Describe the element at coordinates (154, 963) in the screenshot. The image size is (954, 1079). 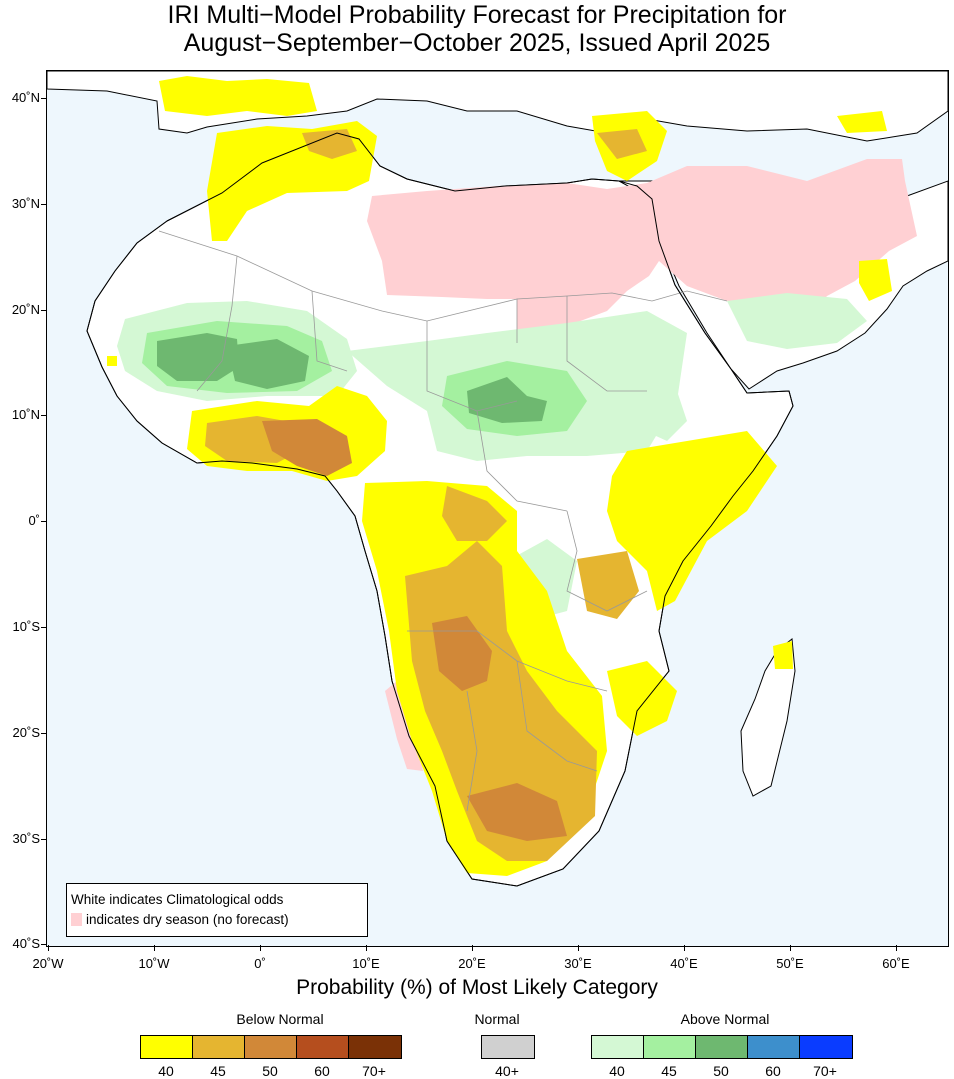
I see `lon-label-10w: 10˚W` at that location.